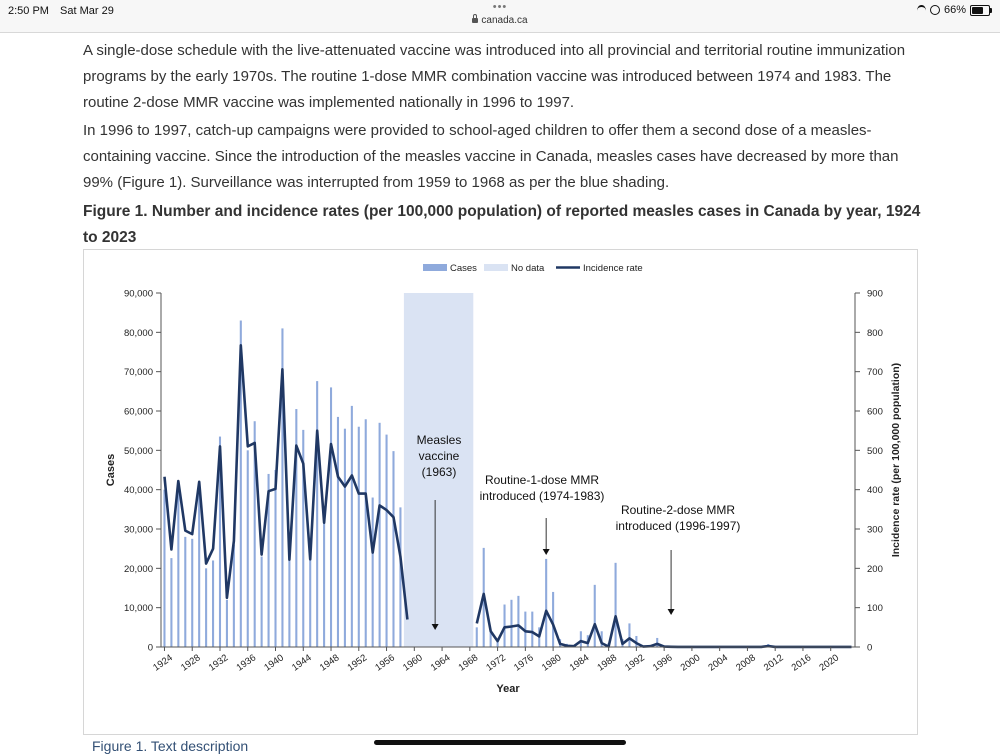  What do you see at coordinates (921, 10) in the screenshot?
I see `wifi-icon` at bounding box center [921, 10].